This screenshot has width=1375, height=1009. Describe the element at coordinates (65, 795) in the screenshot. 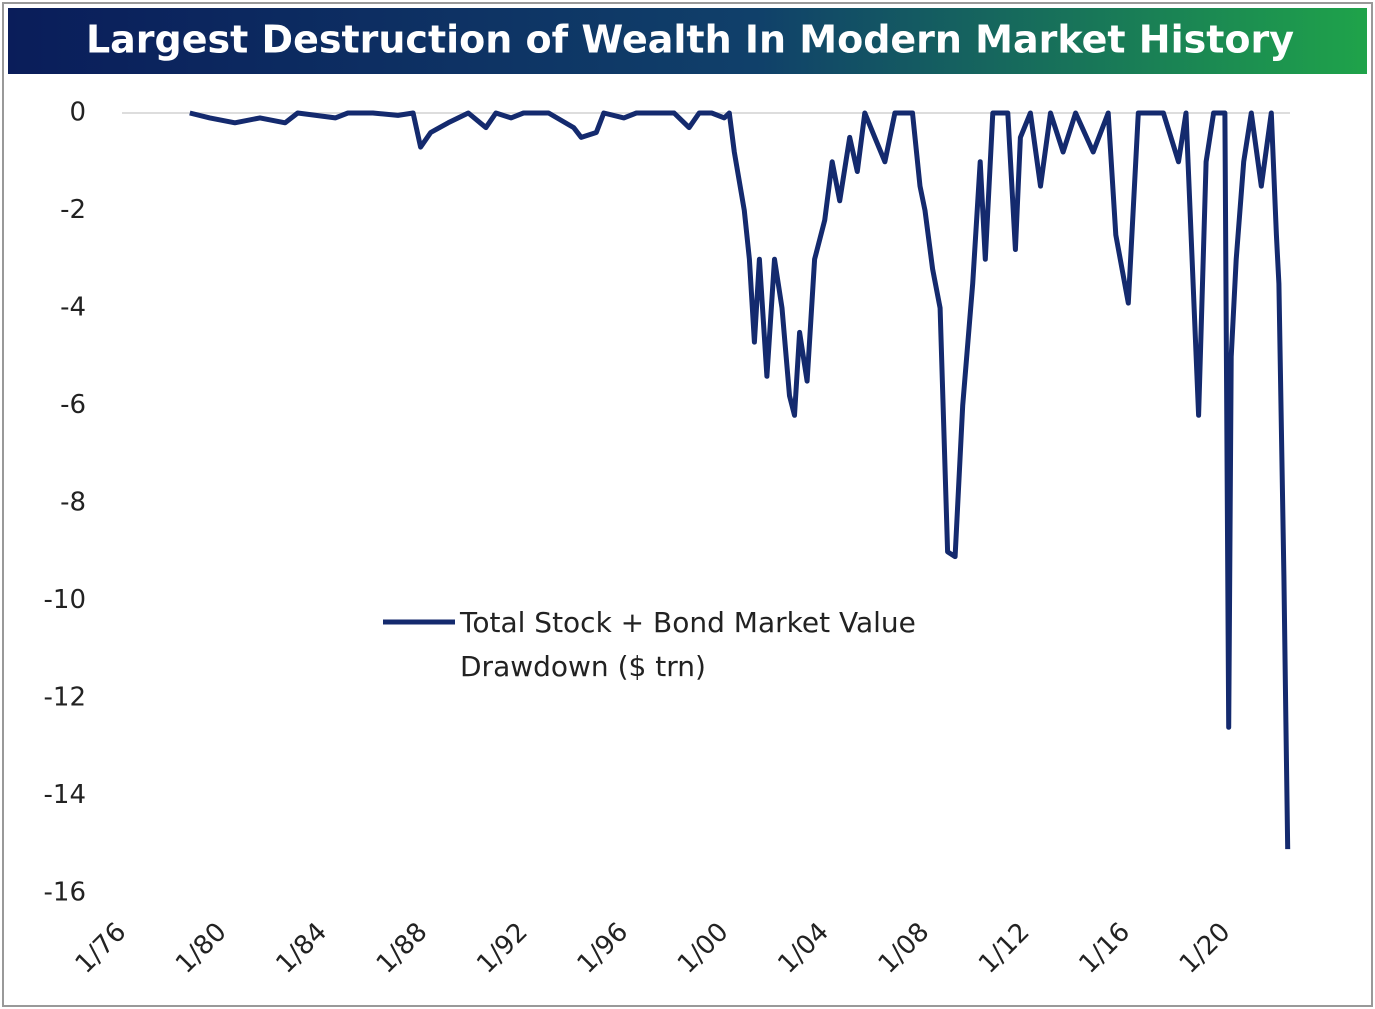

I see `y-tick-label: -14` at that location.